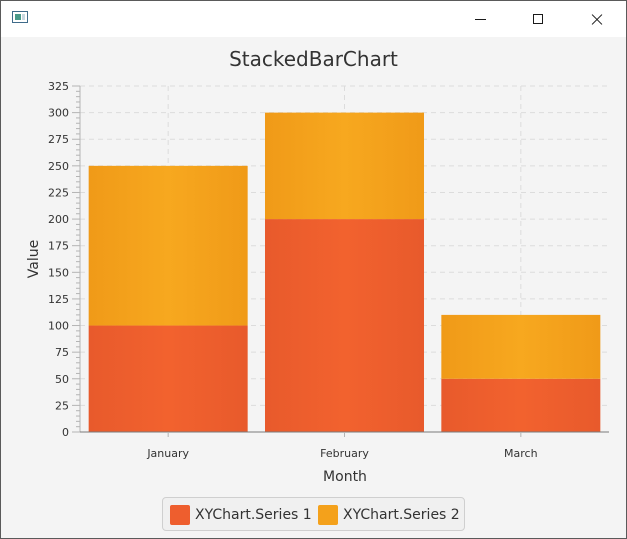 This screenshot has width=627, height=539. I want to click on title-bar, so click(313, 19).